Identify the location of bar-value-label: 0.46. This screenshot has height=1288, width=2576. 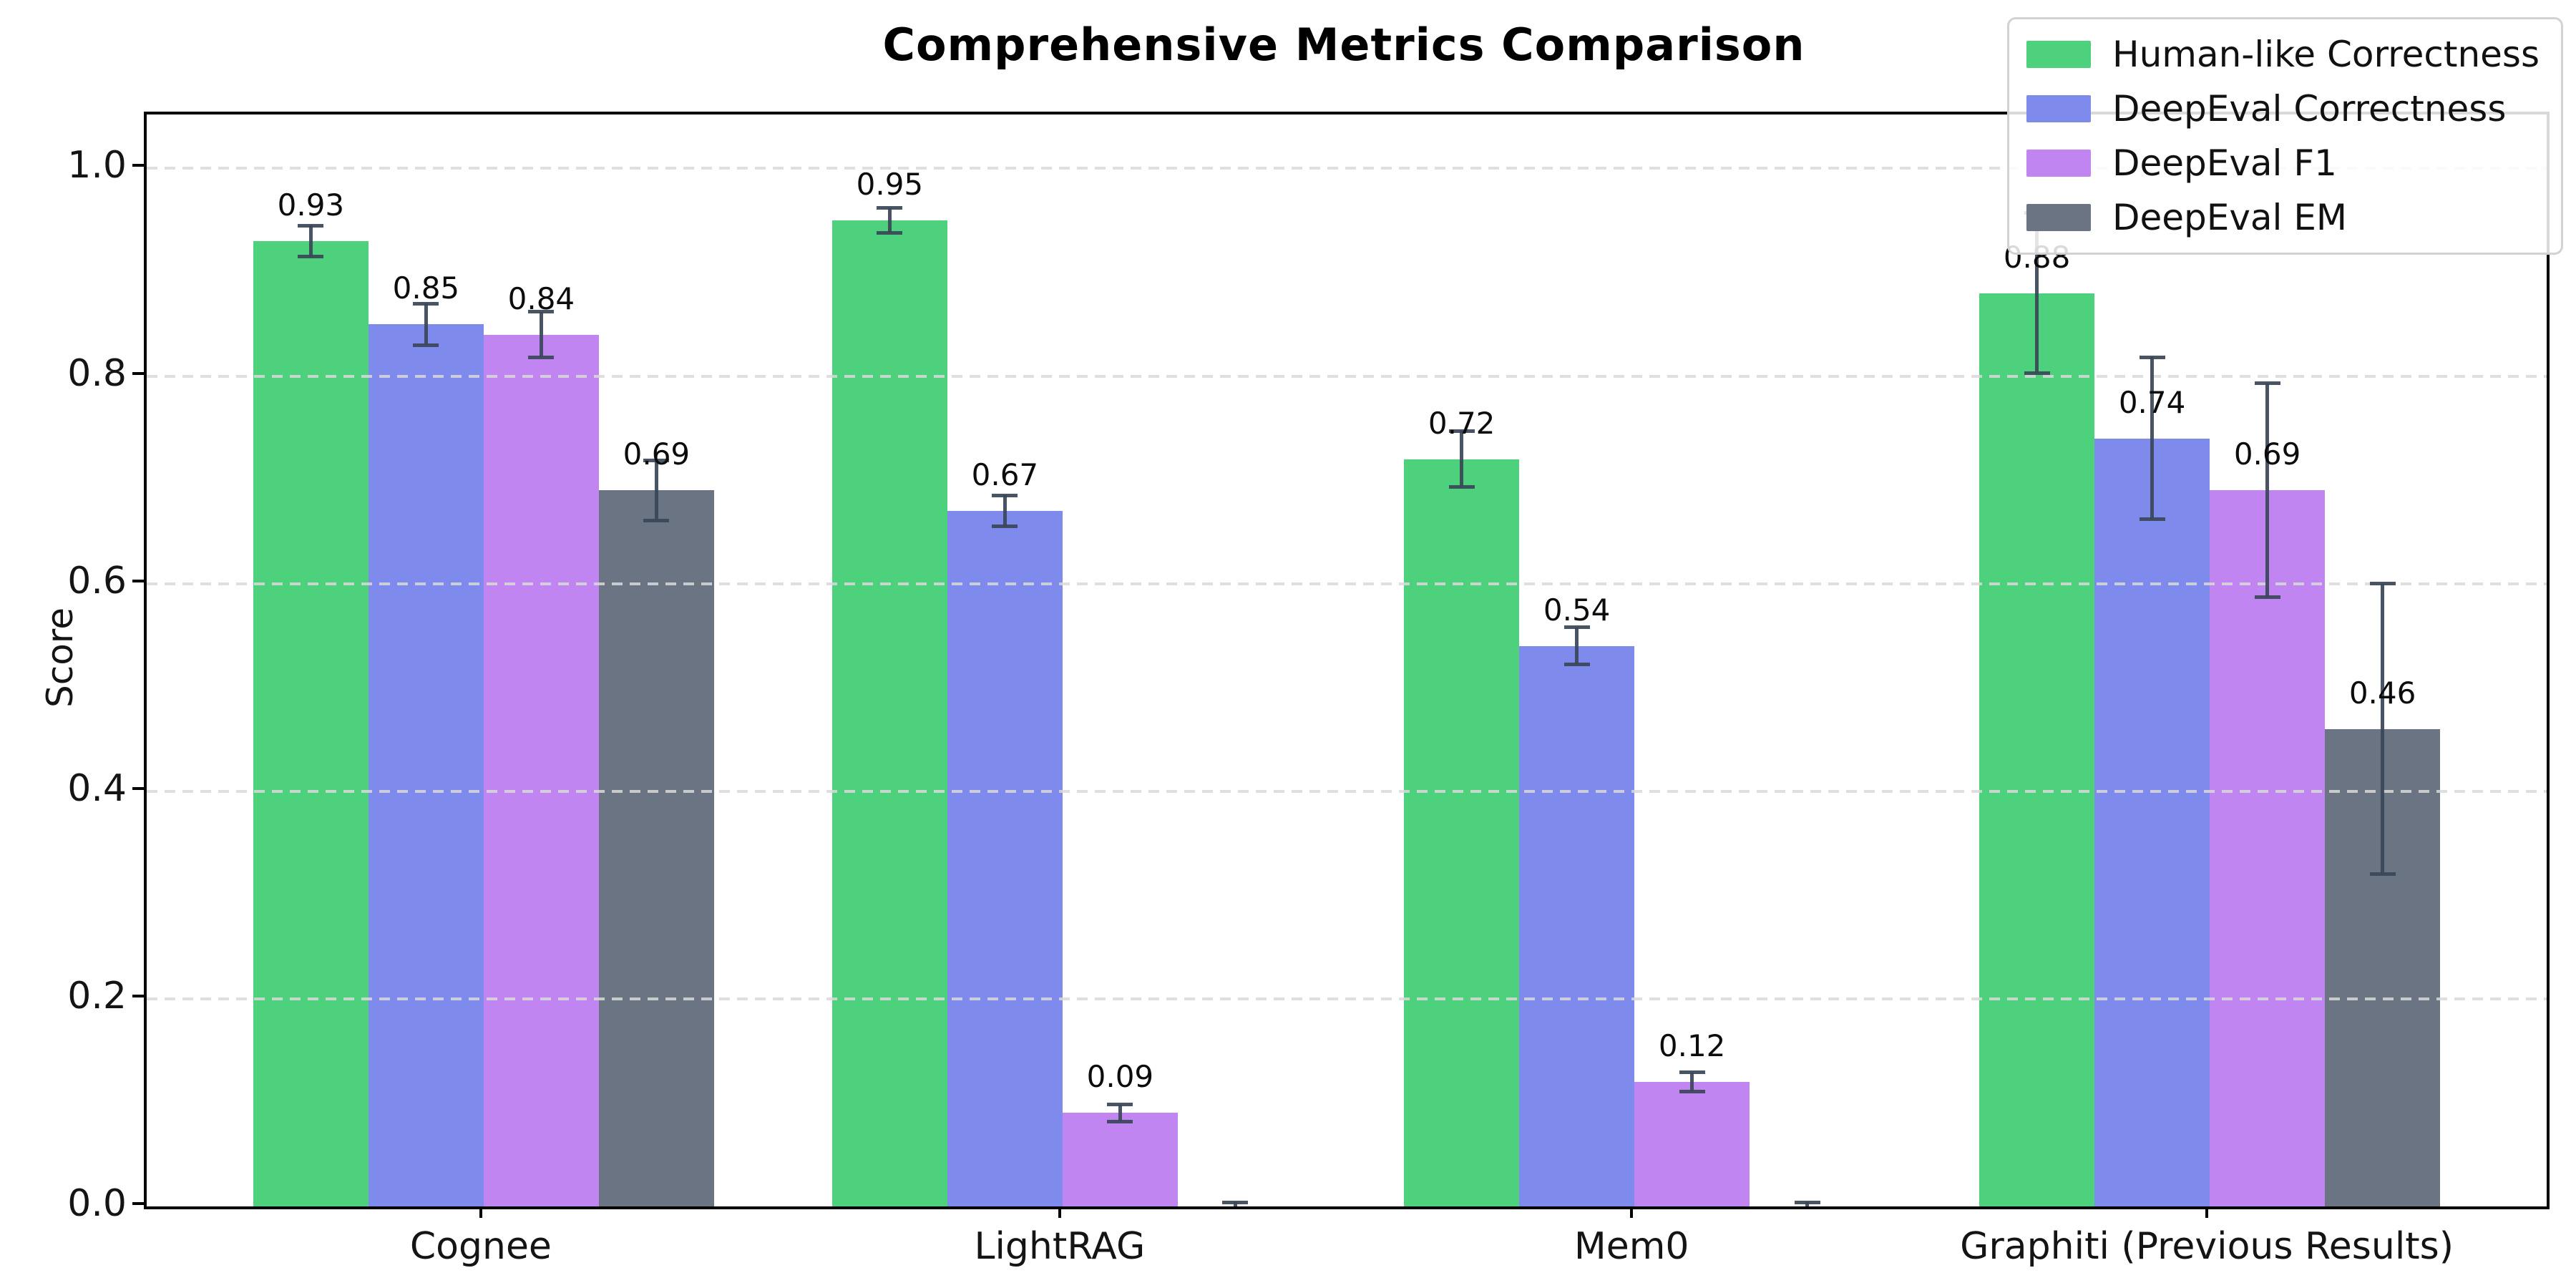
(2382, 693).